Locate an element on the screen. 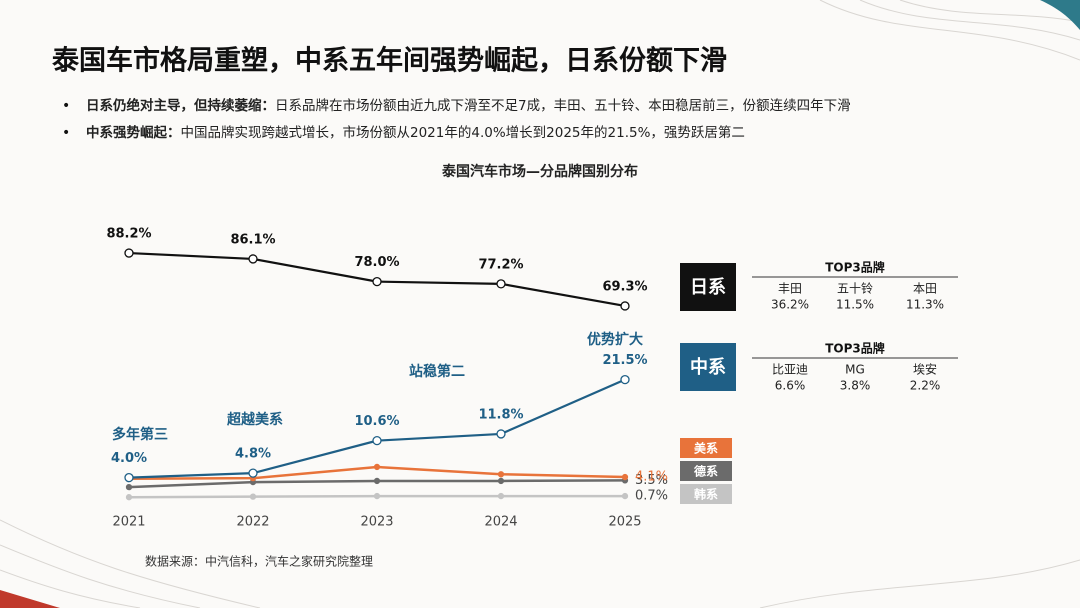 The width and height of the screenshot is (1080, 608). legend-label: 美系 is located at coordinates (706, 448).